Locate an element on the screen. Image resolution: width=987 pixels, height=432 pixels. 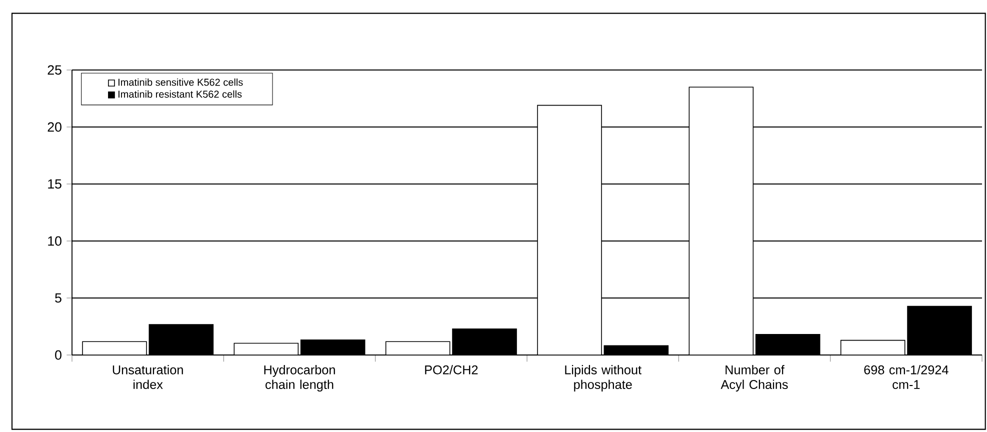
y-tick-label: 0 is located at coordinates (58, 355).